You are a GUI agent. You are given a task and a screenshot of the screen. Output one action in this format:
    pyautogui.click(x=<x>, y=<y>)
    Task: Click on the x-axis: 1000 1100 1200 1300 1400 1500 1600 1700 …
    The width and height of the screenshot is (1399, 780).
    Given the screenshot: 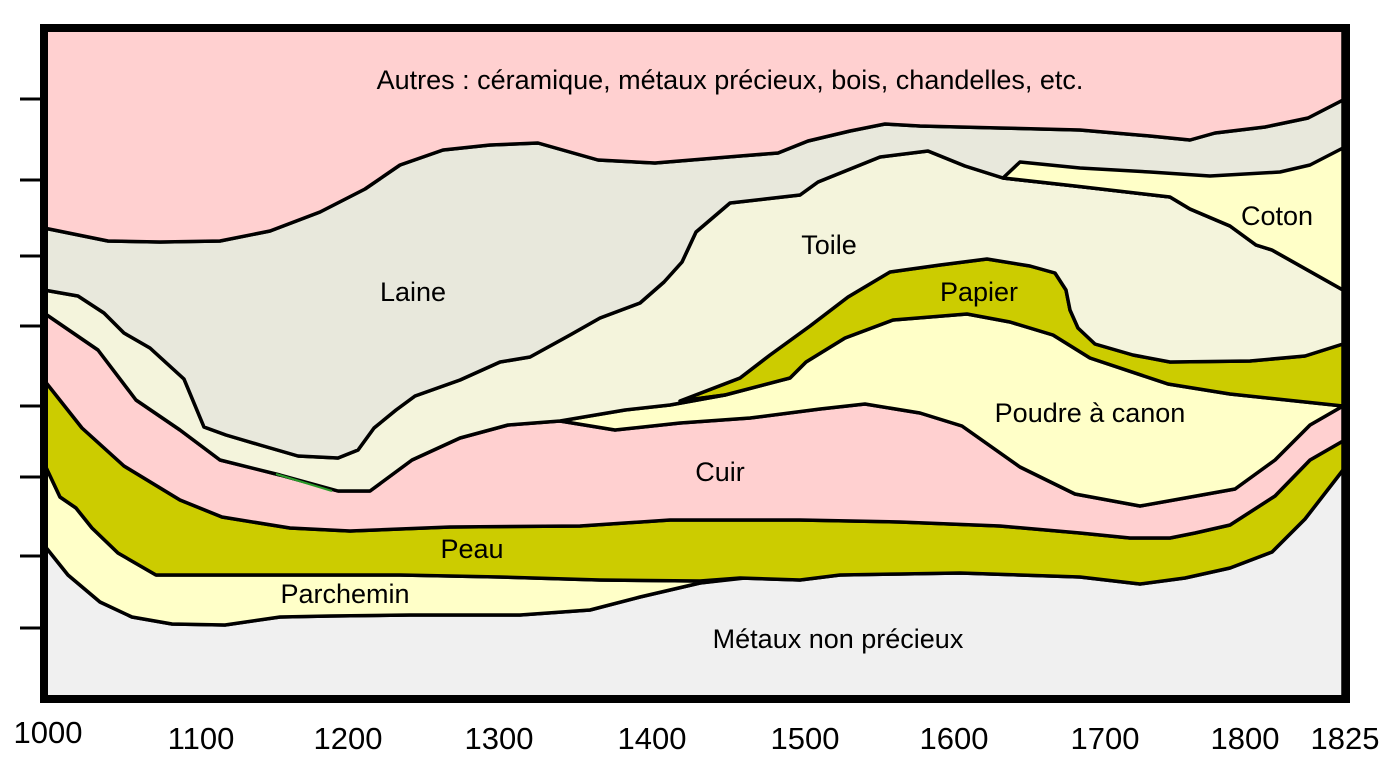 What is the action you would take?
    pyautogui.click(x=697, y=735)
    